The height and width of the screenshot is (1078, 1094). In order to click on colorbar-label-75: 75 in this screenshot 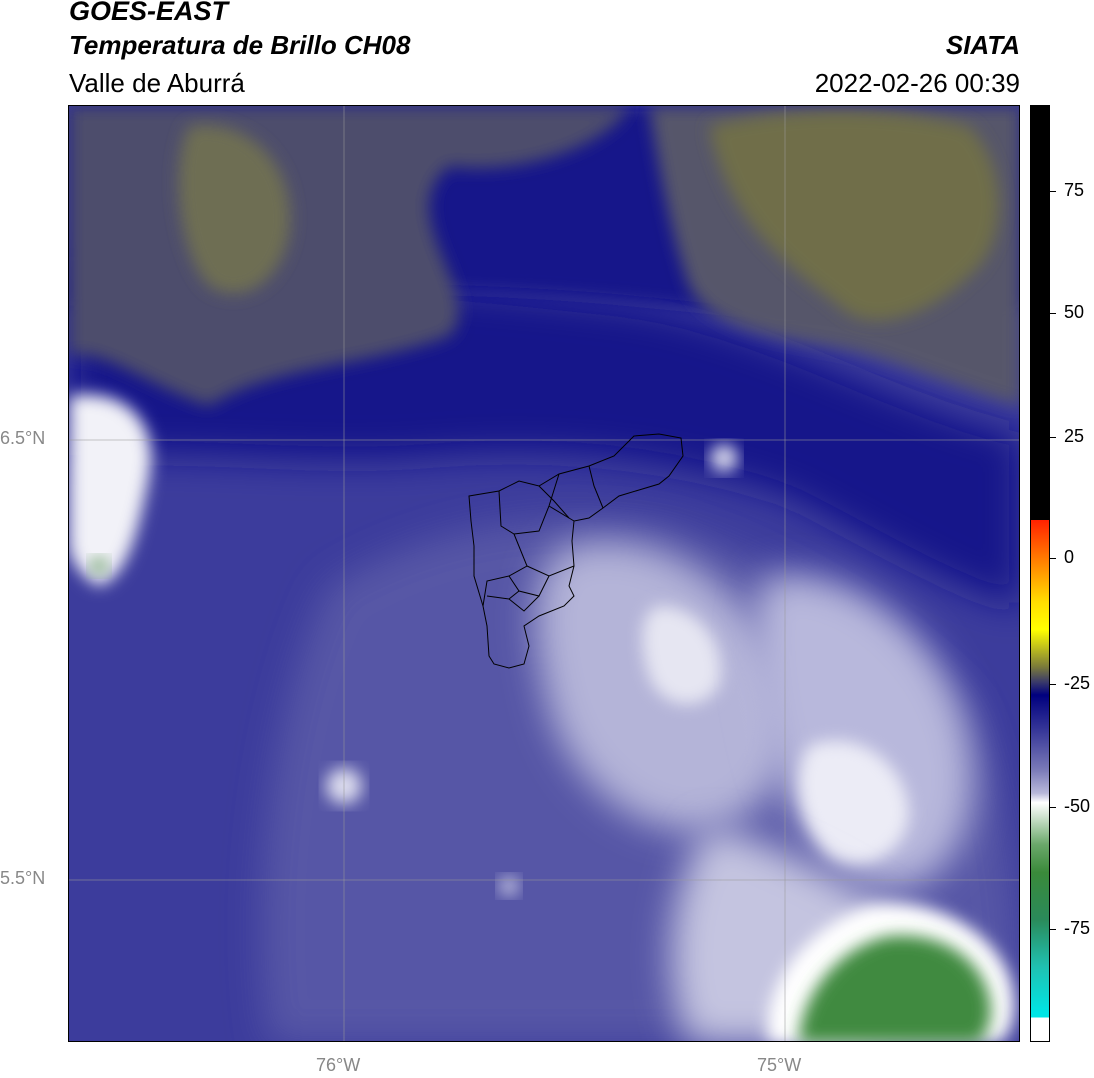, I will do `click(1074, 190)`.